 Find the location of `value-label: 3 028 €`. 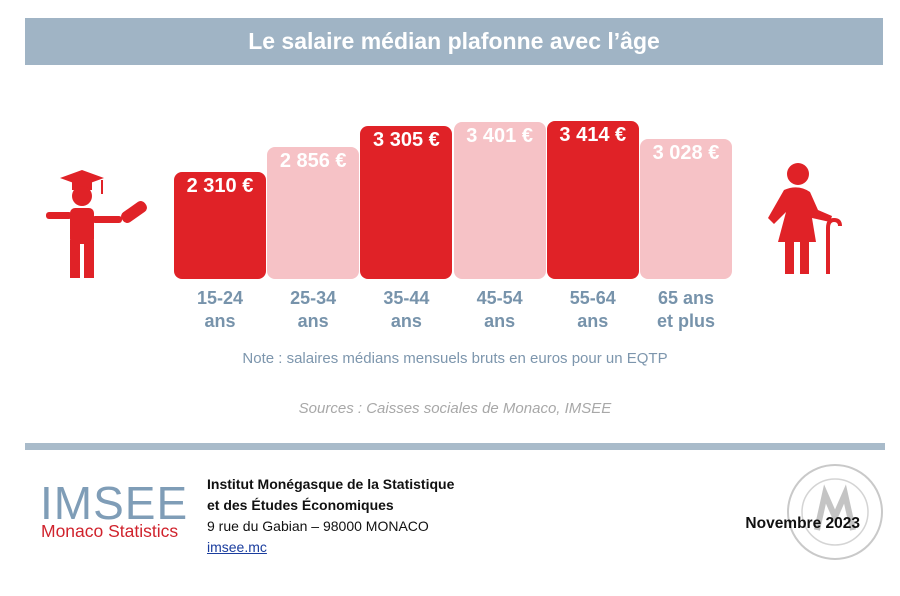

value-label: 3 028 € is located at coordinates (686, 152).